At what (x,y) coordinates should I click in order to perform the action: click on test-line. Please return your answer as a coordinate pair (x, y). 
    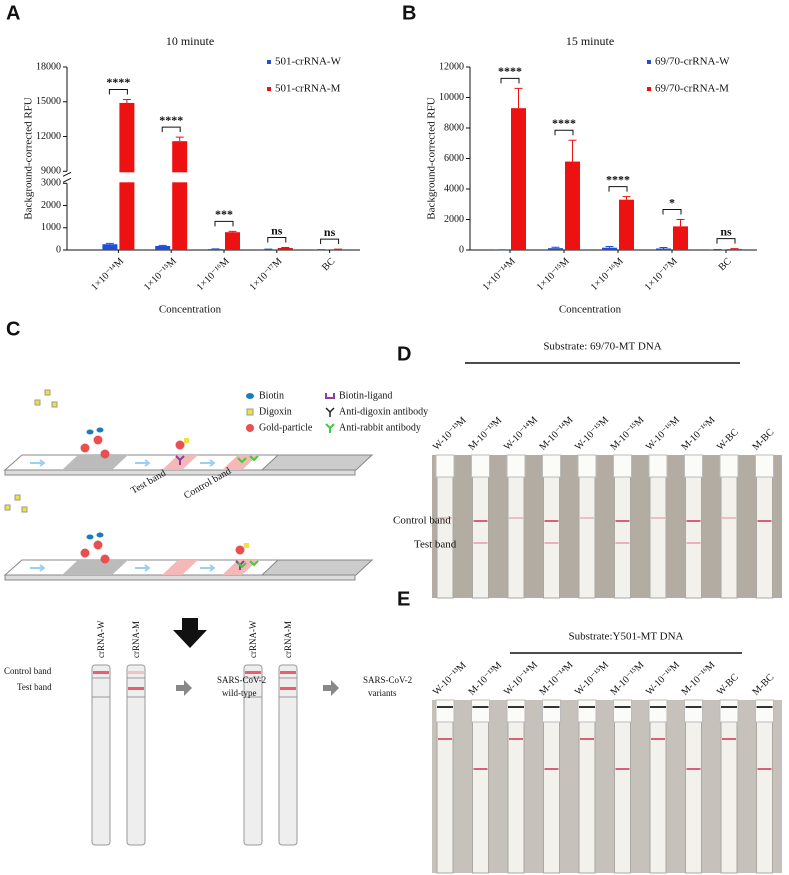
    Looking at the image, I should click on (288, 688).